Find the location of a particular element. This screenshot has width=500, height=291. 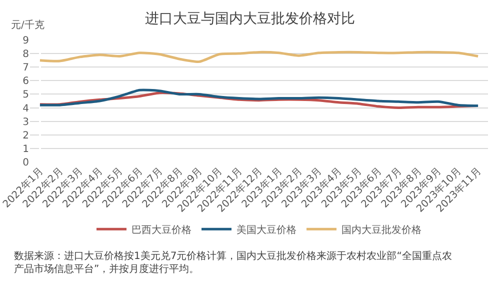

y-tick-label: 5 is located at coordinates (25, 95).